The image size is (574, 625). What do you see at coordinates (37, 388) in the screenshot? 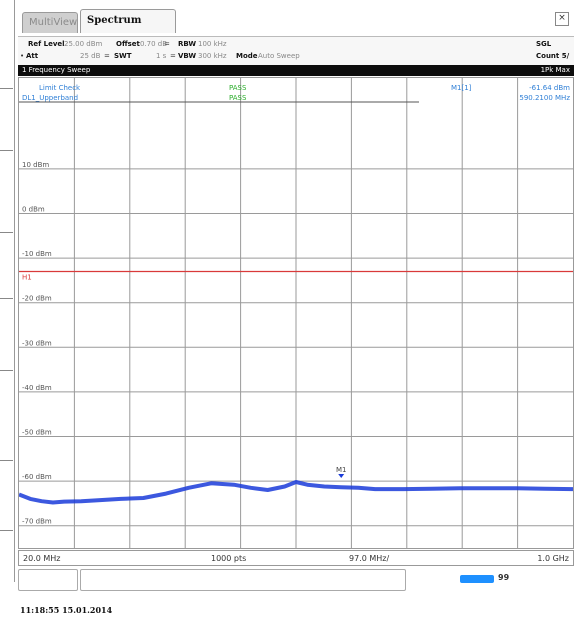
I see `y-tick-label: -40 dBm` at bounding box center [37, 388].